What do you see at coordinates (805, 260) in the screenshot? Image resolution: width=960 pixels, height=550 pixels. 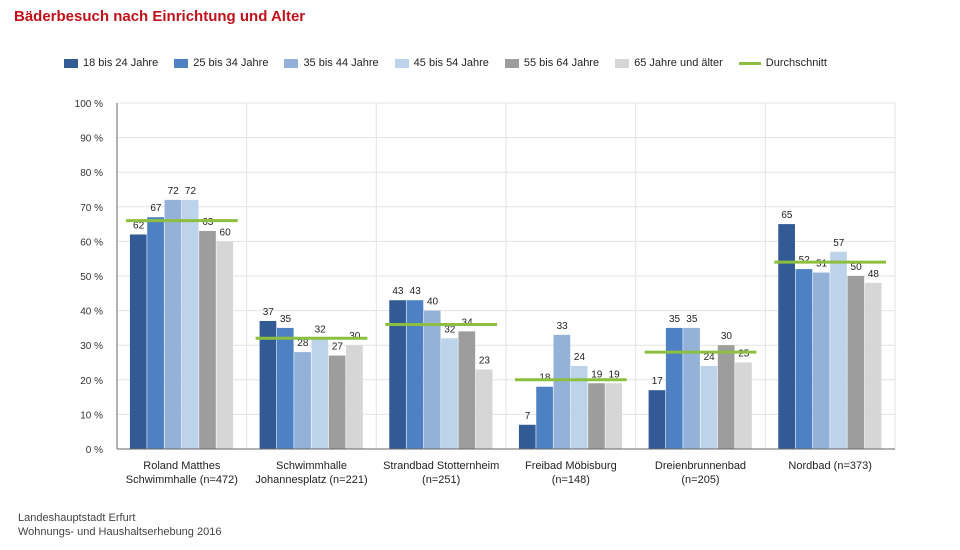 I see `data-label: 52` at bounding box center [805, 260].